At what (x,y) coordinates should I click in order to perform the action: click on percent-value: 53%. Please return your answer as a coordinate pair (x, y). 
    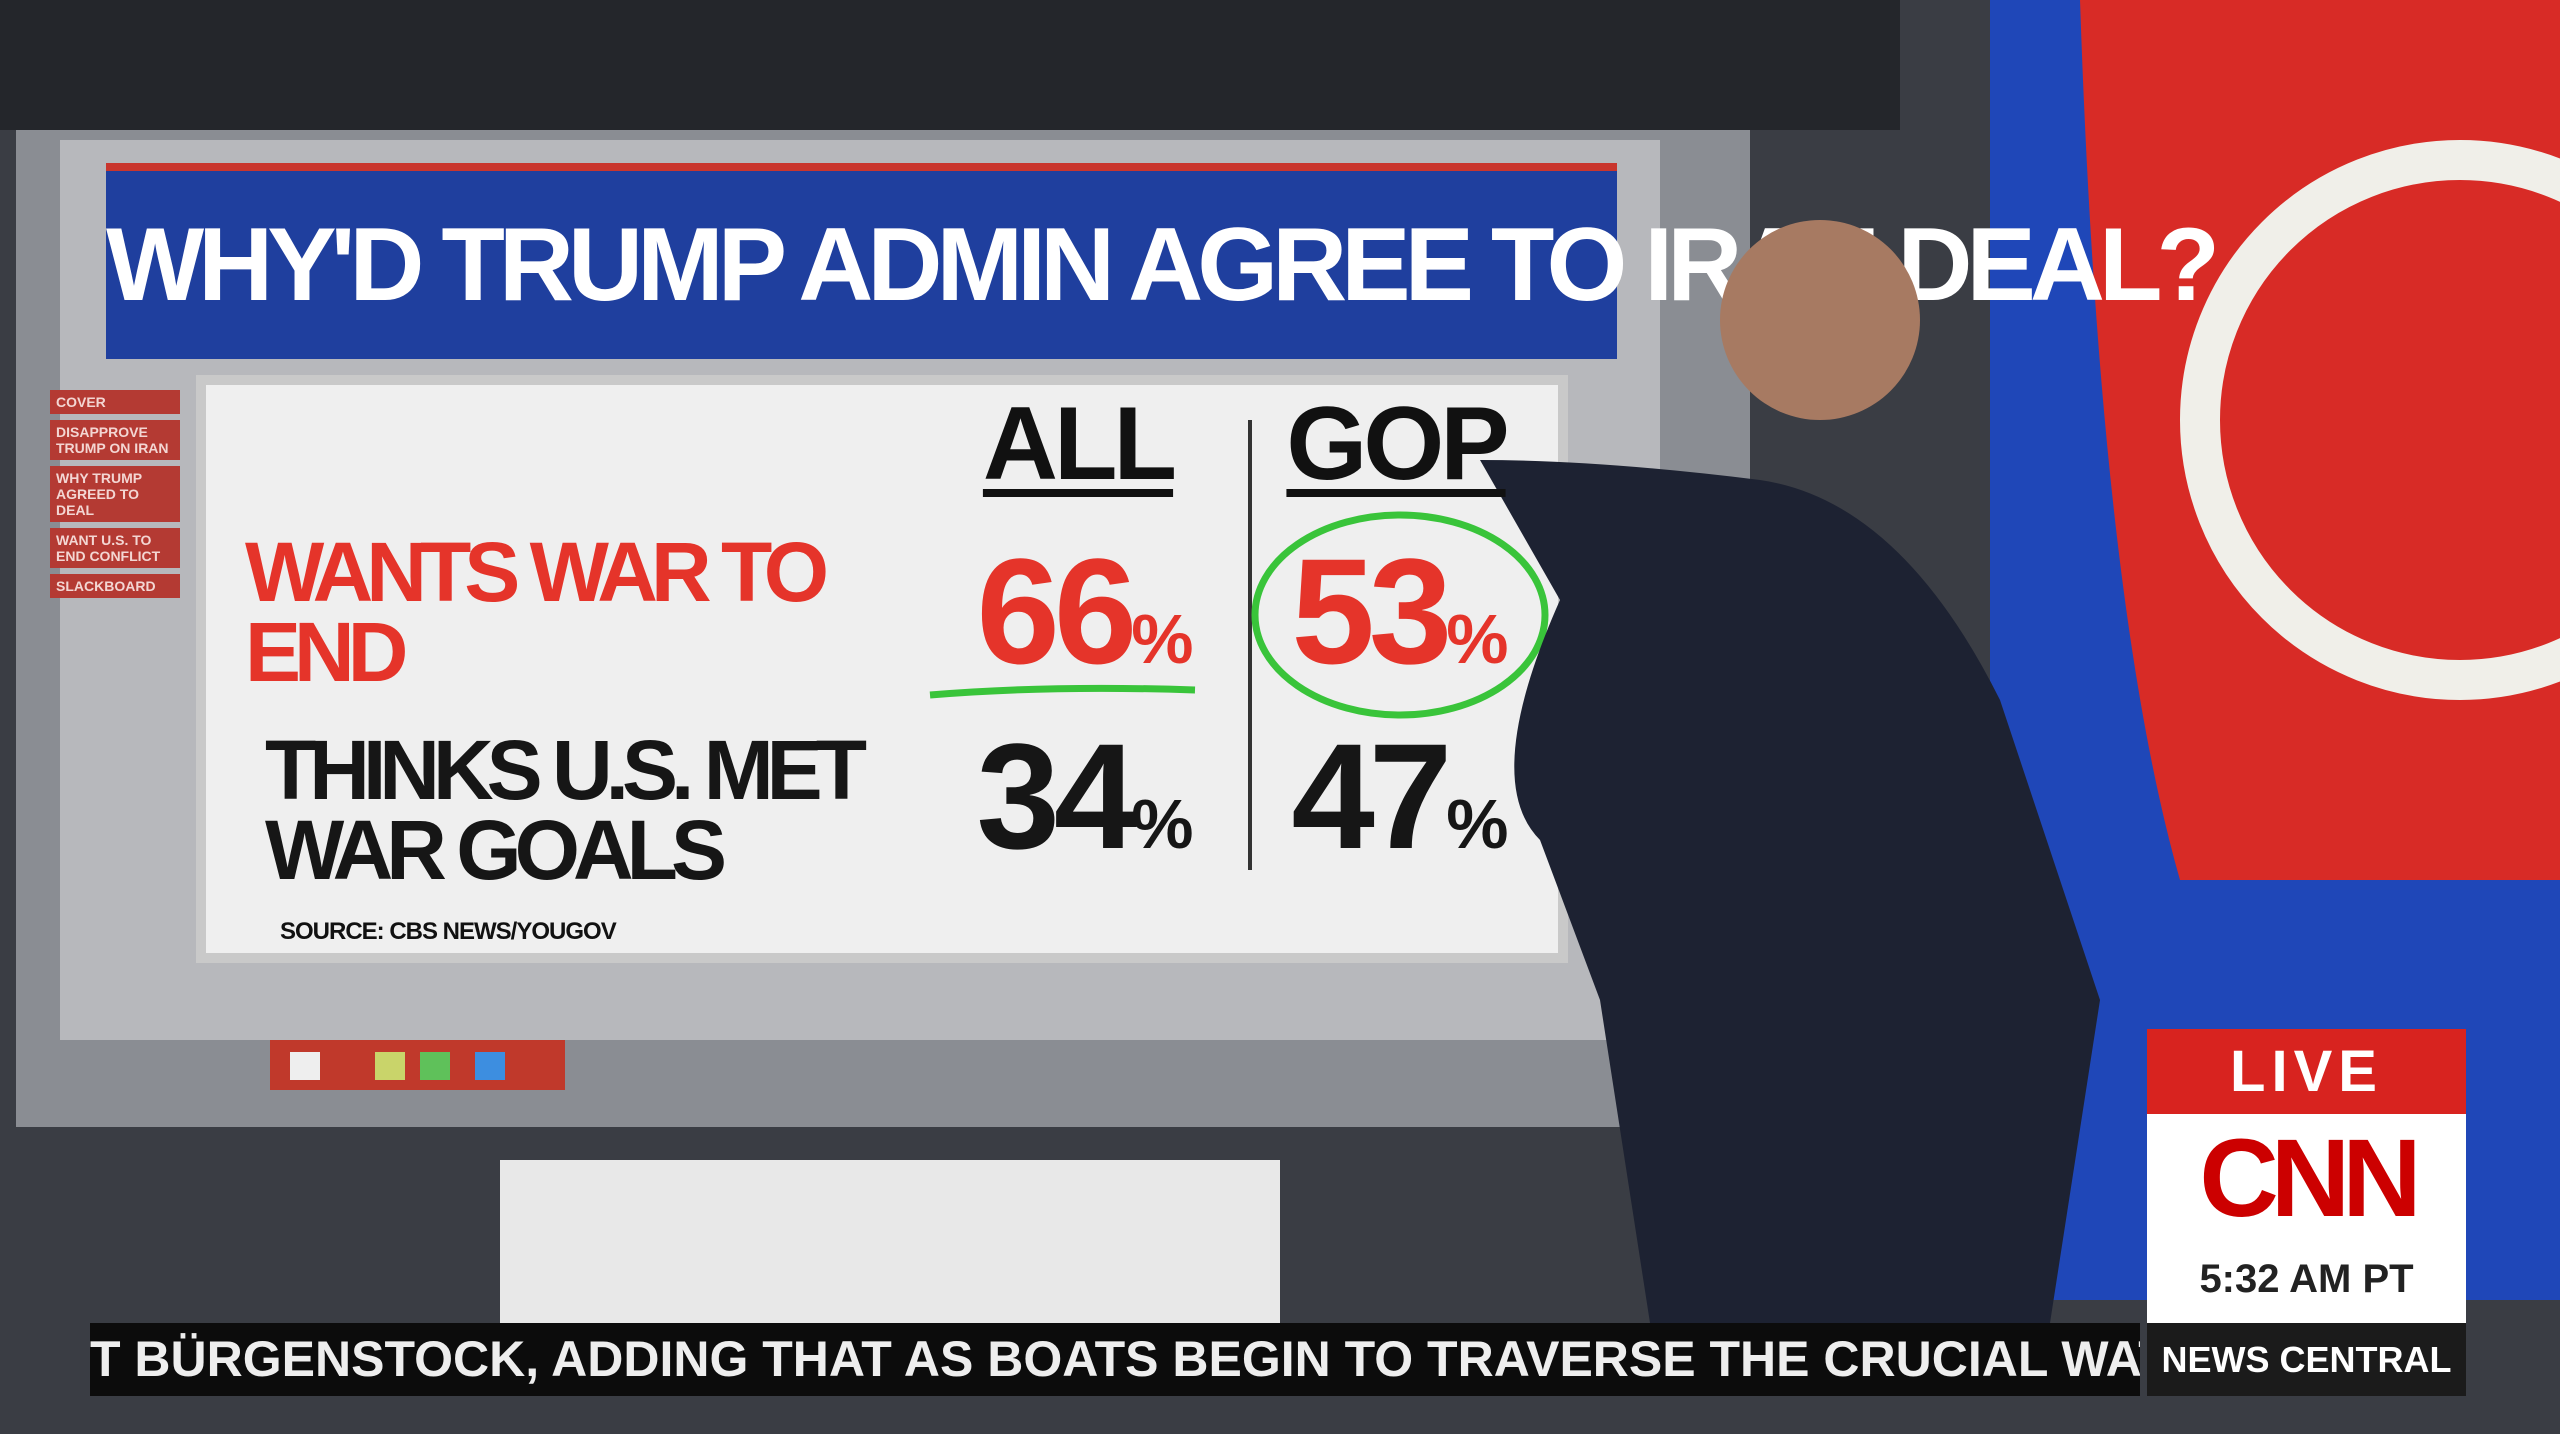
    Looking at the image, I should click on (1400, 611).